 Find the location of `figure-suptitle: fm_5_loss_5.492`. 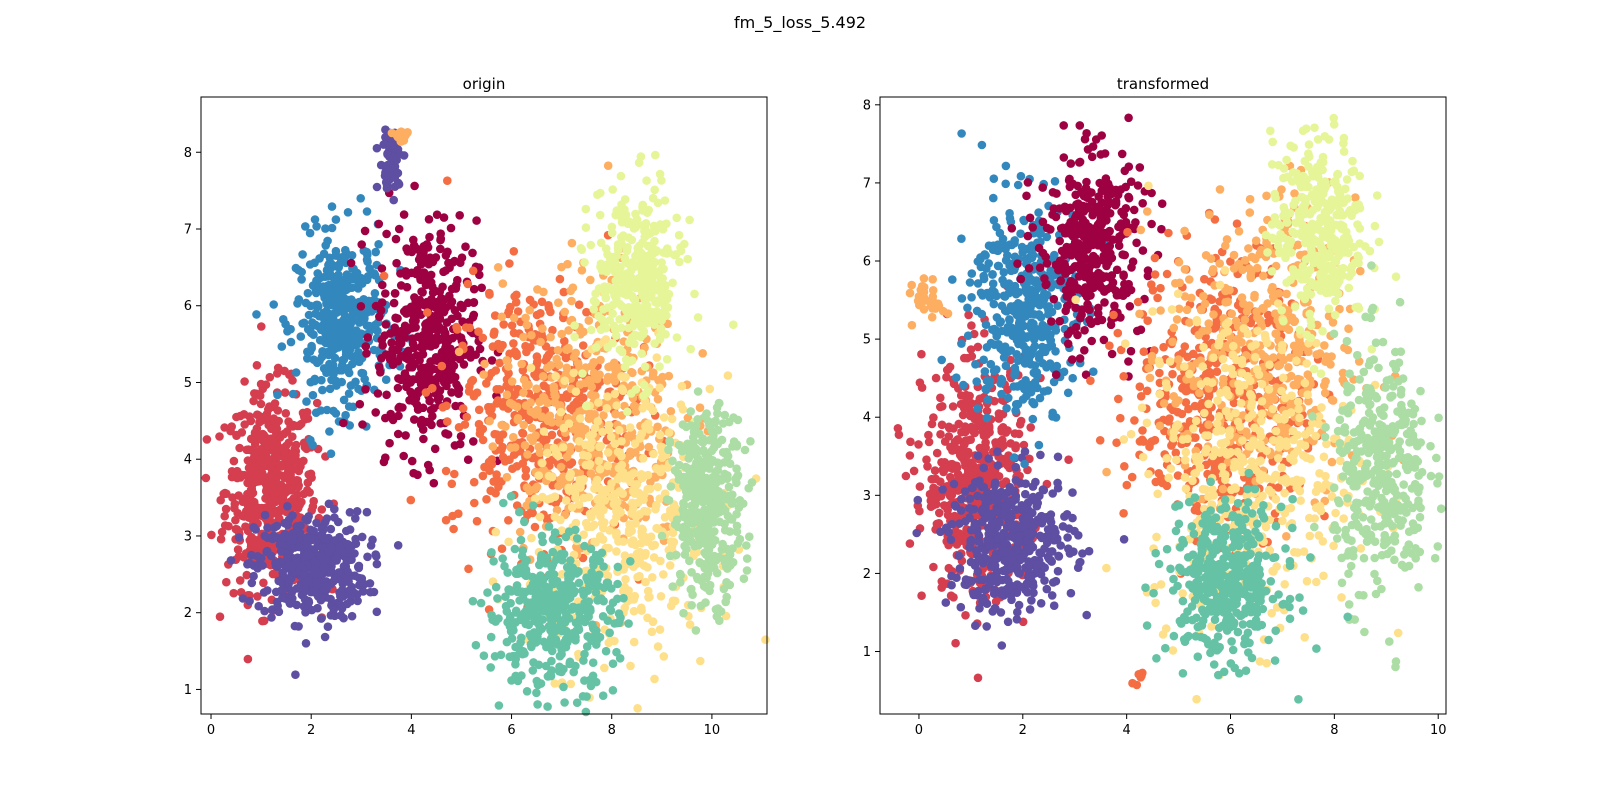

figure-suptitle: fm_5_loss_5.492 is located at coordinates (800, 23).